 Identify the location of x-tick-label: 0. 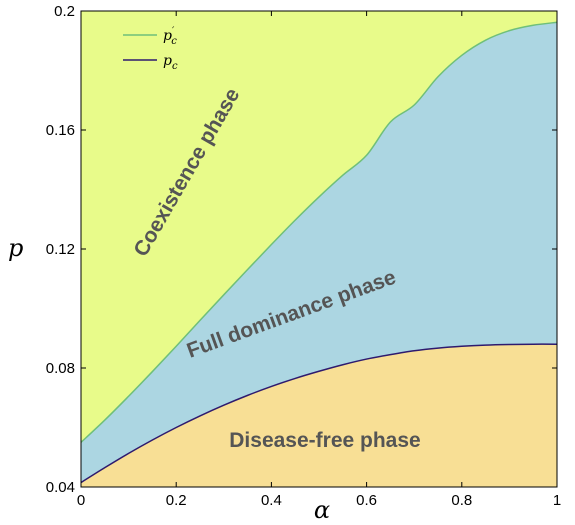
(81, 500).